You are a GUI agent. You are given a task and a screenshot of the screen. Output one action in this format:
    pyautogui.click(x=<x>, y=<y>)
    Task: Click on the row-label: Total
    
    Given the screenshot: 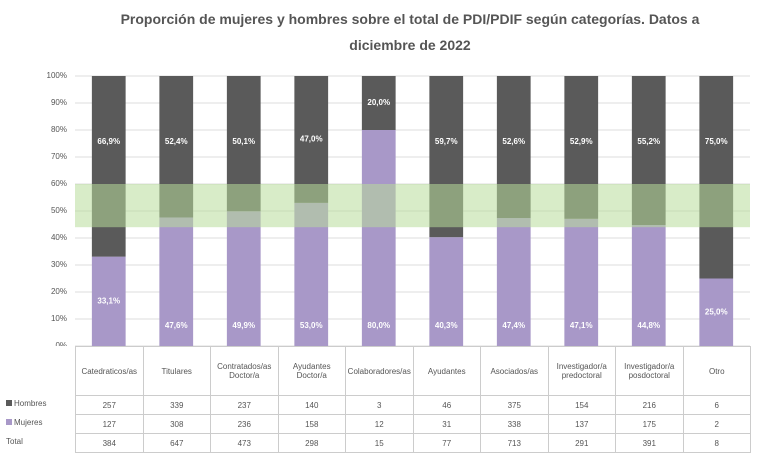 What is the action you would take?
    pyautogui.click(x=14, y=441)
    